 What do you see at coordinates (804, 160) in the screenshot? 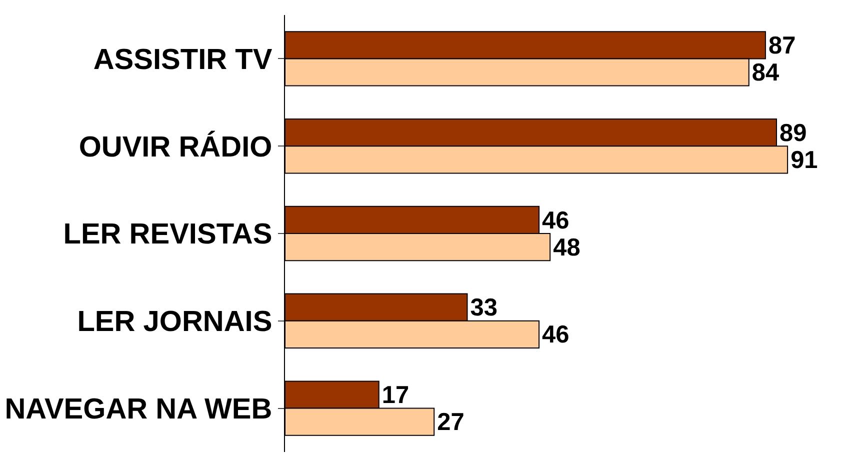
I see `data-label: 91` at bounding box center [804, 160].